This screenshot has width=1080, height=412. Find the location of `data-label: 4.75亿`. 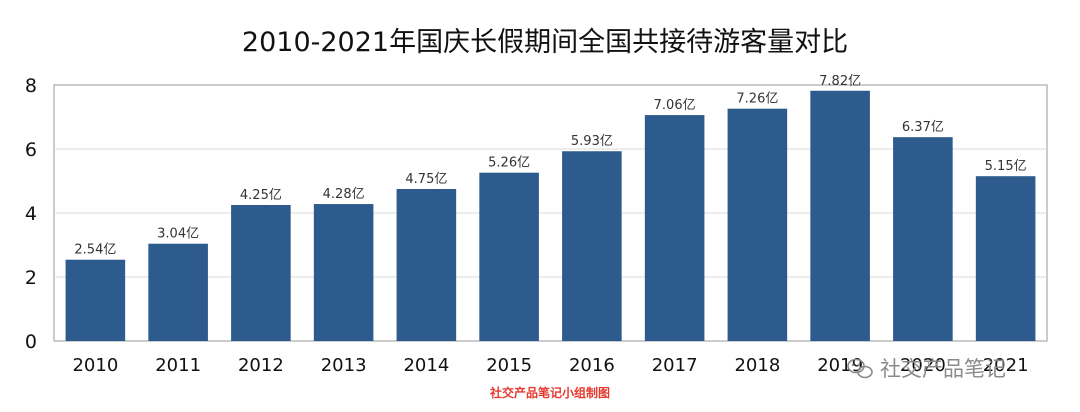

data-label: 4.75亿 is located at coordinates (426, 179).